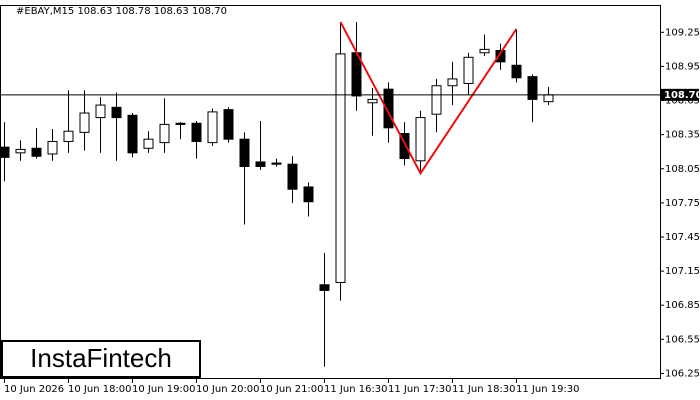 The width and height of the screenshot is (700, 400). Describe the element at coordinates (100, 389) in the screenshot. I see `x-tick-label: 10 Jun 18:00` at that location.